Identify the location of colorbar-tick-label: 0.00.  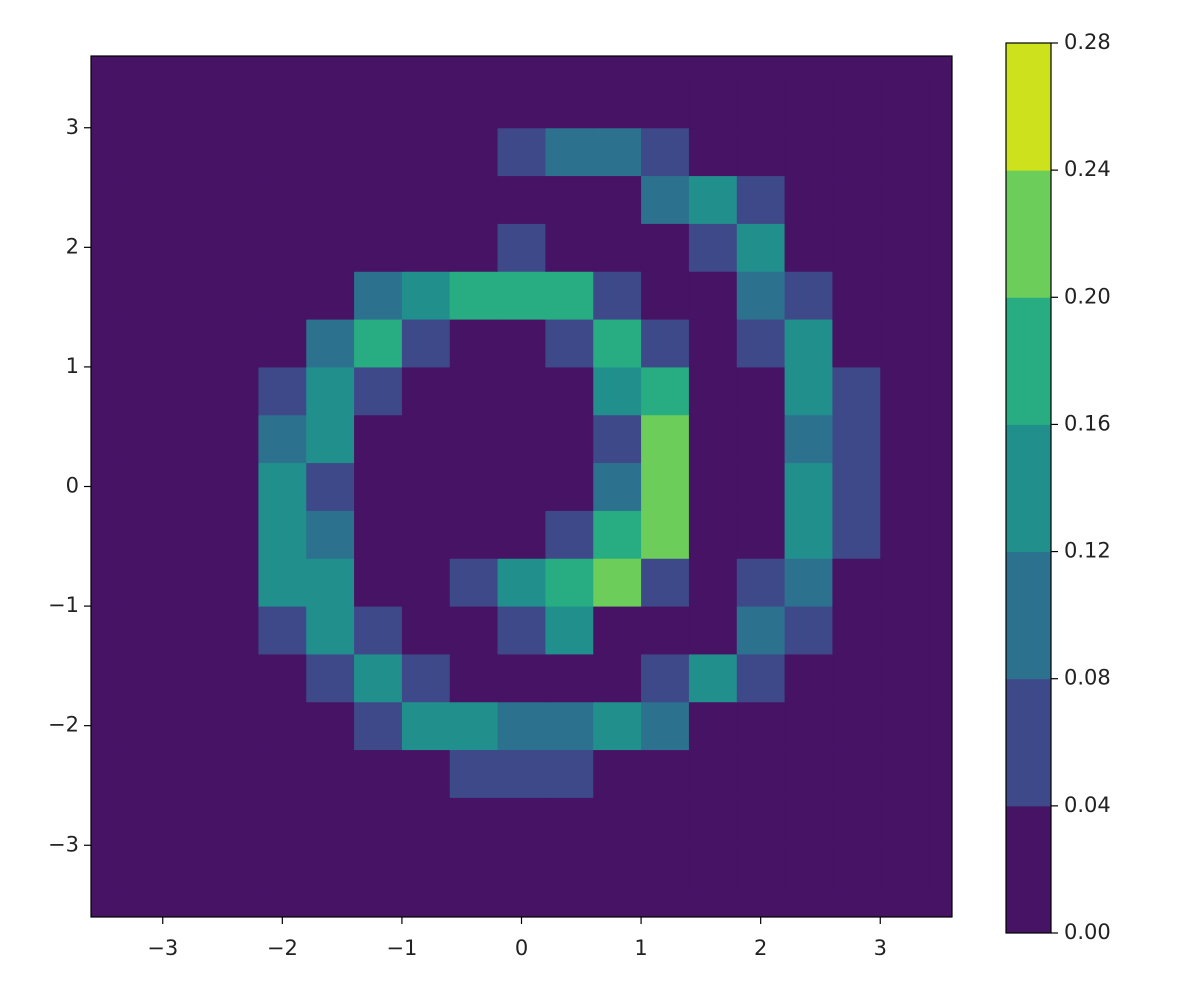
(1087, 932).